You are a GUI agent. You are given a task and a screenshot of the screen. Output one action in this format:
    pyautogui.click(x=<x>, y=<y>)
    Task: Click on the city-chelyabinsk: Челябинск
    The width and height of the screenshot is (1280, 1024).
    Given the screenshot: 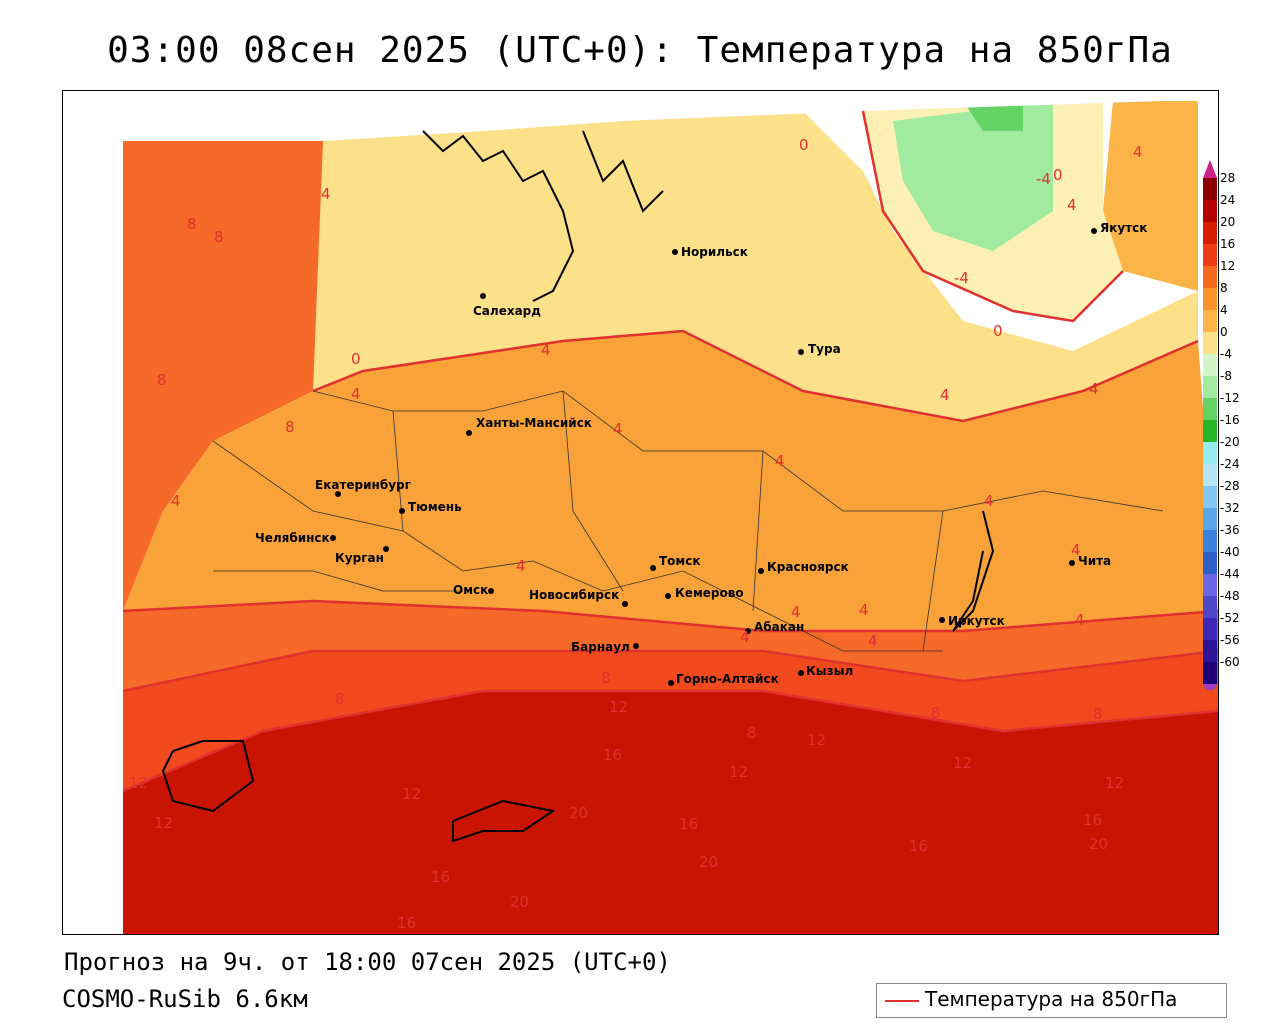 What is the action you would take?
    pyautogui.click(x=295, y=538)
    